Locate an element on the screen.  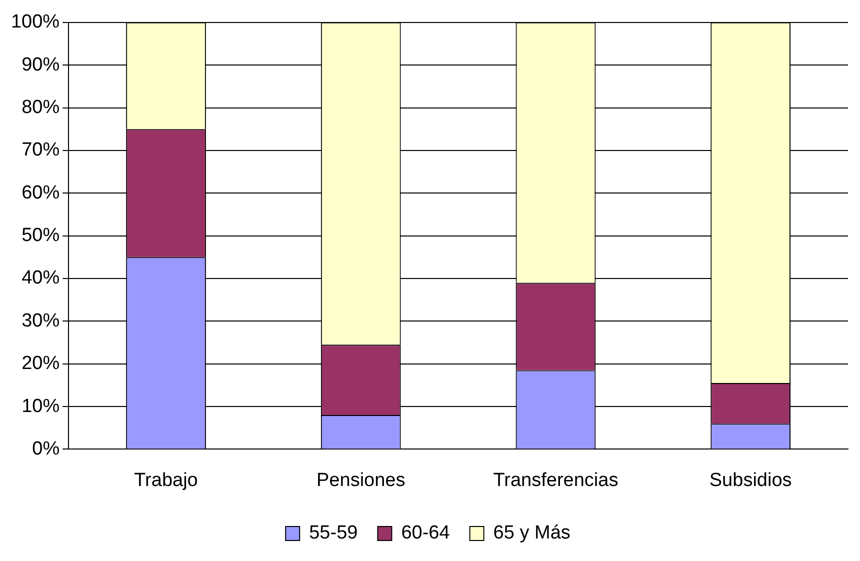
y-tick-label: 60% is located at coordinates (41, 193).